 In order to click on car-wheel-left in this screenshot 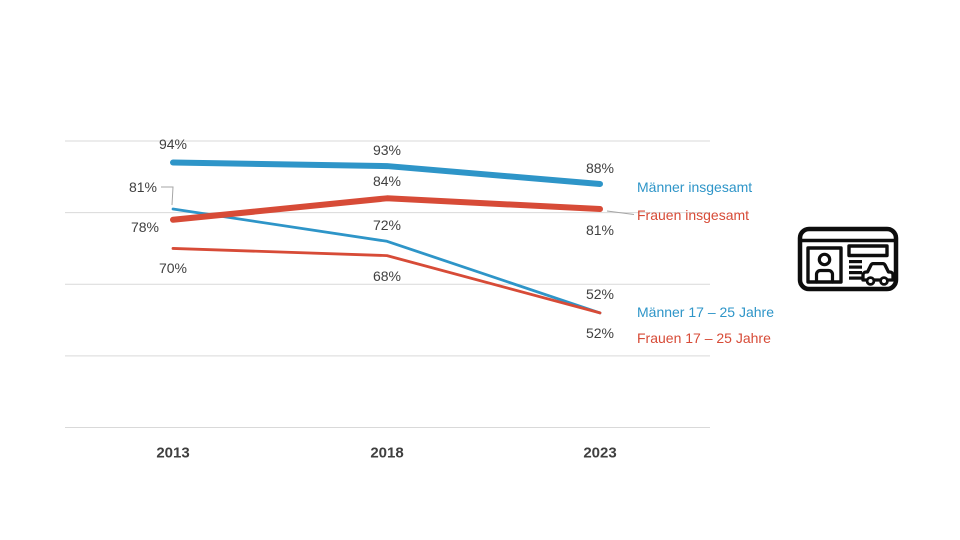, I will do `click(870, 281)`.